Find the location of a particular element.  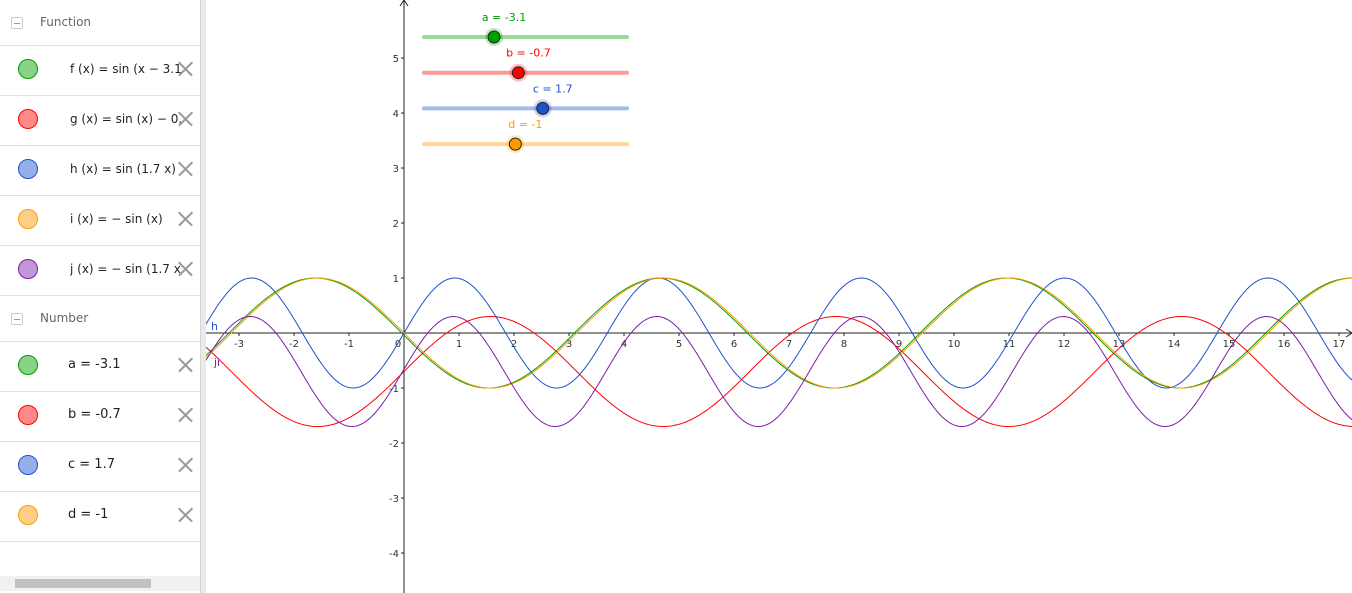

x-tick-label: 7 is located at coordinates (789, 344).